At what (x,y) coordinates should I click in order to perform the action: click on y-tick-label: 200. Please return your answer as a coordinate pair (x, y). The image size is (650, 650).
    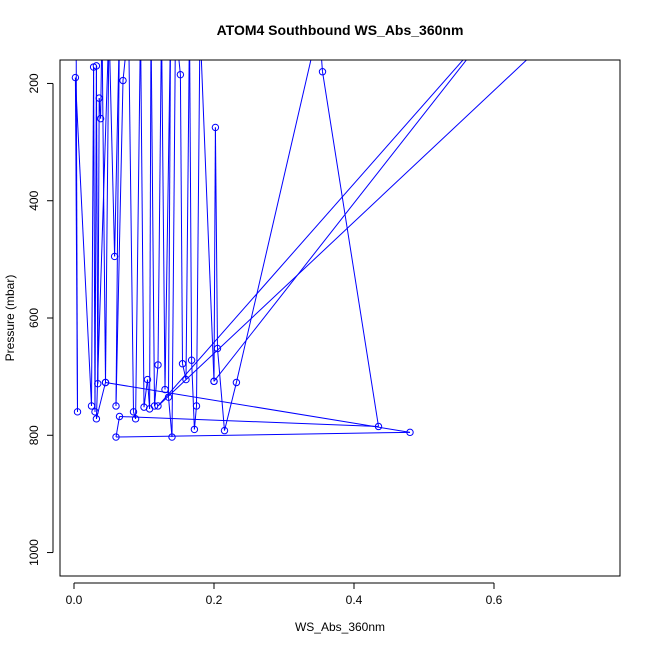
    Looking at the image, I should click on (34, 83).